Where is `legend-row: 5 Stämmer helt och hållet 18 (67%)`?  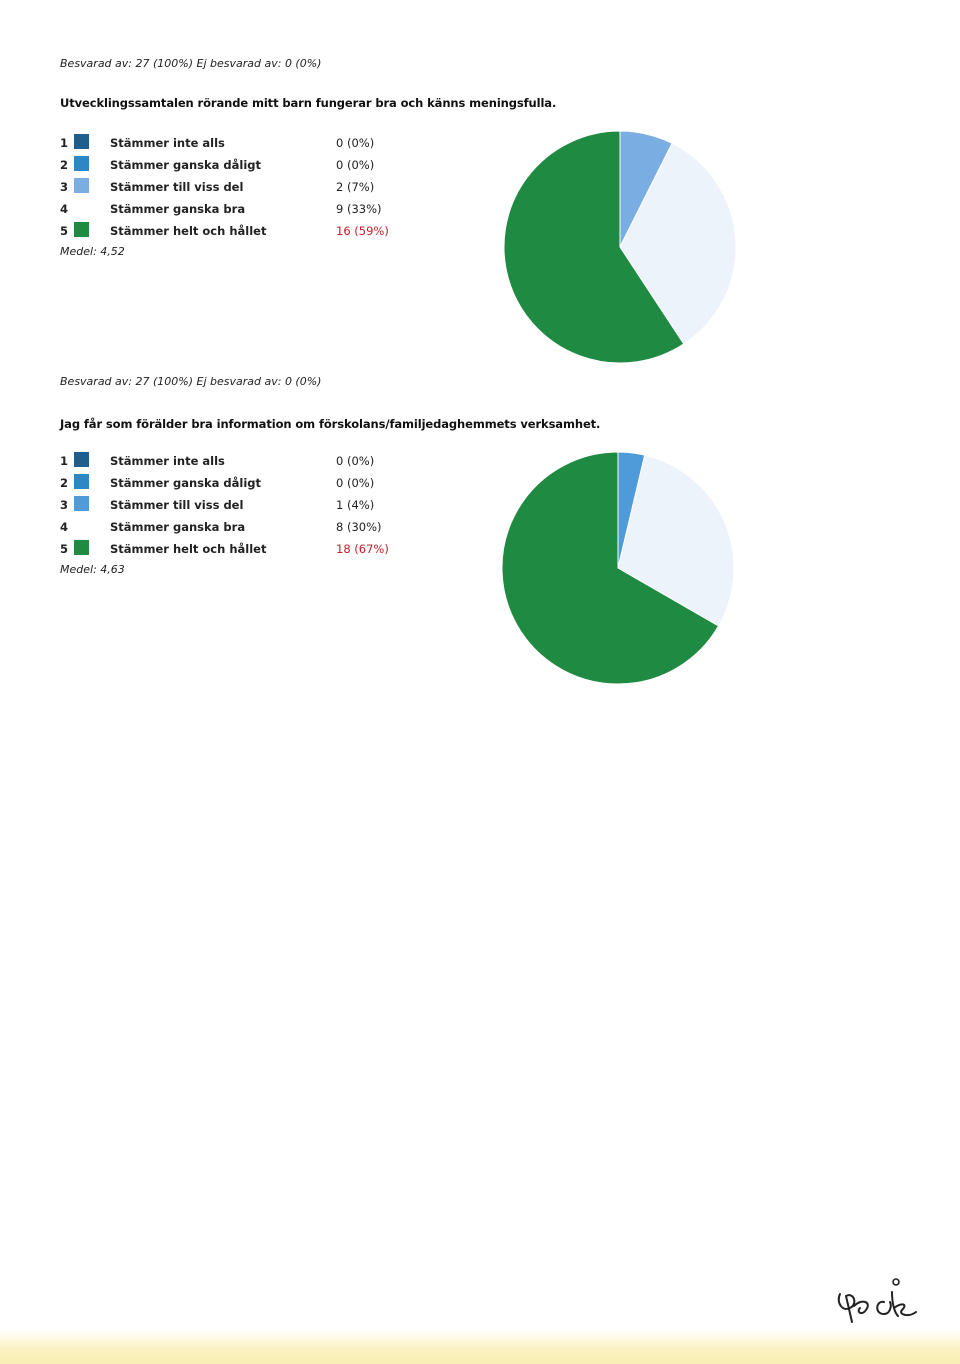 legend-row: 5 Stämmer helt och hållet 18 (67%) is located at coordinates (240, 550).